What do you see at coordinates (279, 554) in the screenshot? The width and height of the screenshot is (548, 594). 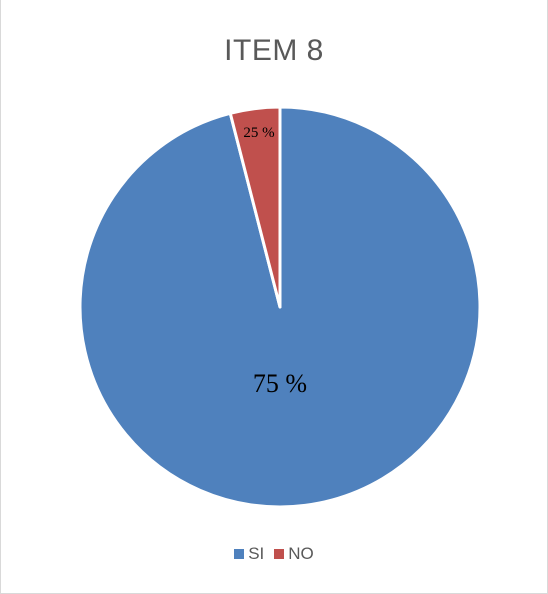 I see `legend-swatch-no` at bounding box center [279, 554].